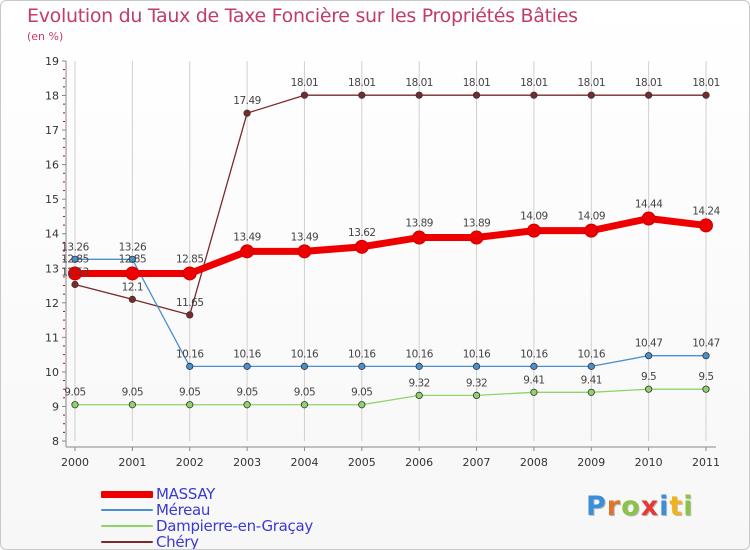 The image size is (750, 550). What do you see at coordinates (390, 246) in the screenshot?
I see `series-line-massay` at bounding box center [390, 246].